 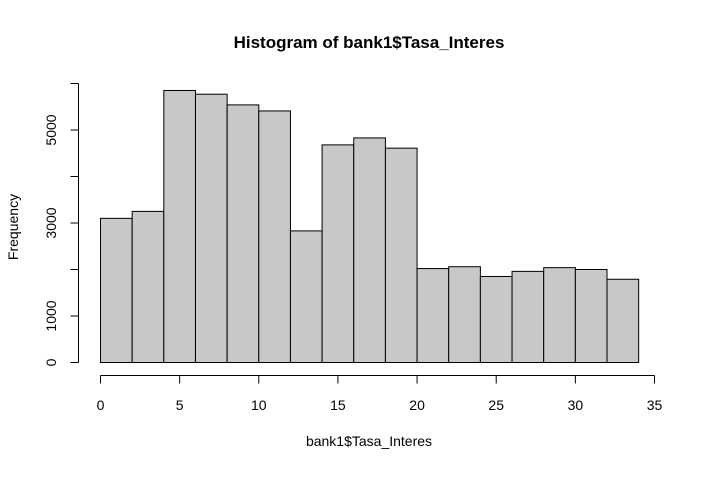 I want to click on x-tick-label: 30, so click(x=576, y=405).